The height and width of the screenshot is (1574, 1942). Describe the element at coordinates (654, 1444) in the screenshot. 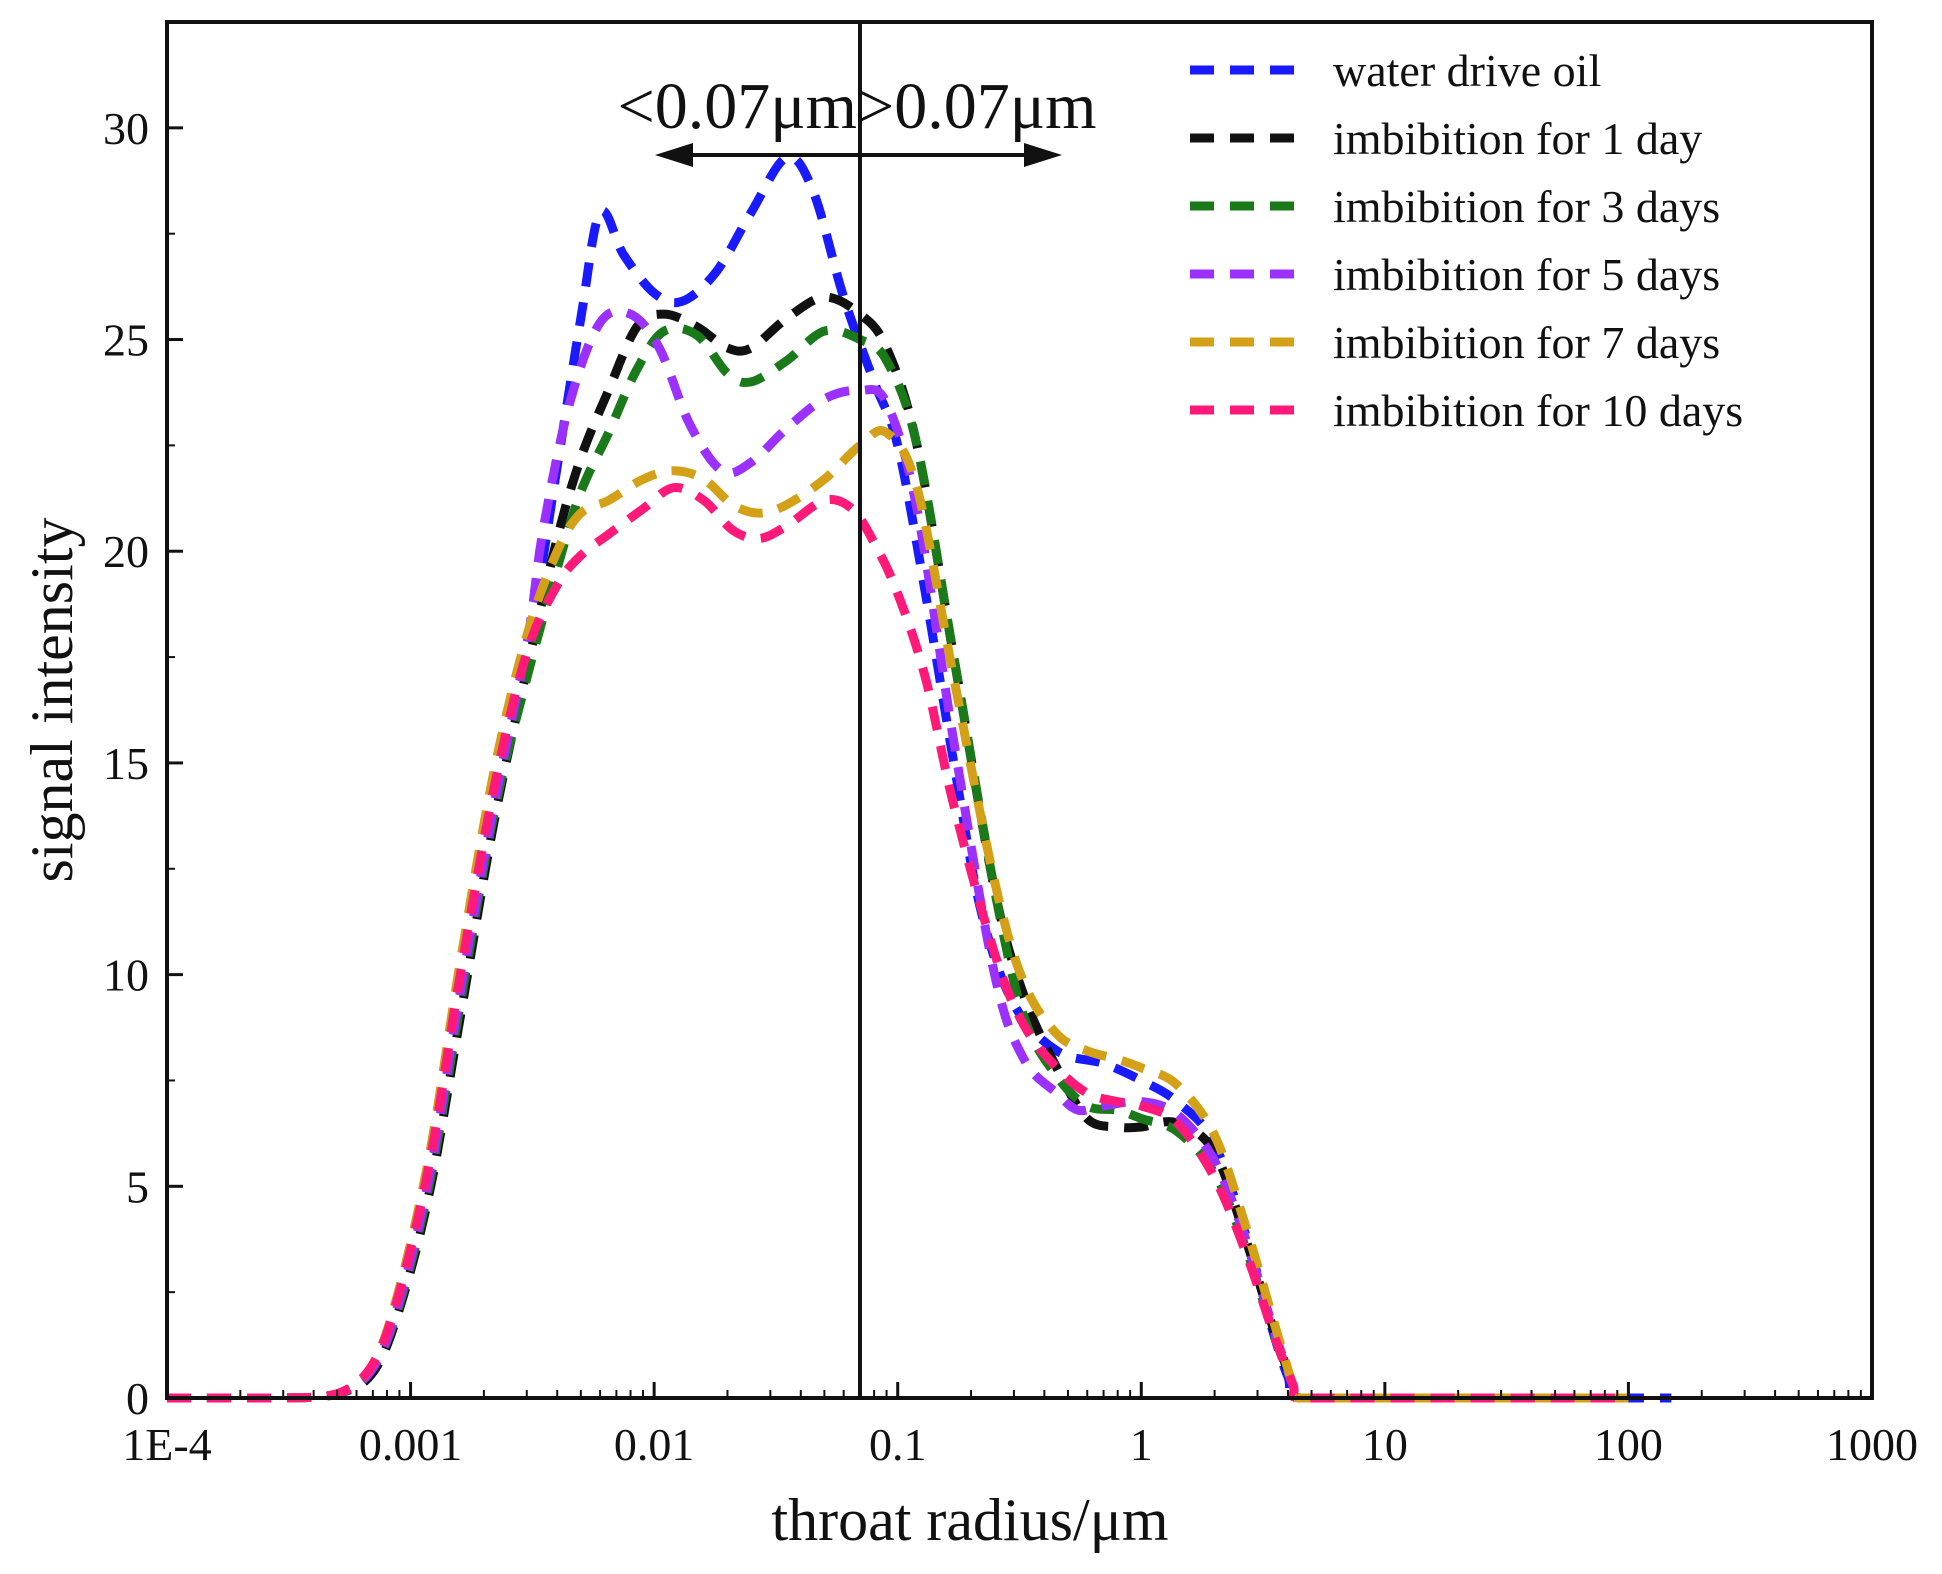

I see `x-tick-label-2: 0.01` at that location.